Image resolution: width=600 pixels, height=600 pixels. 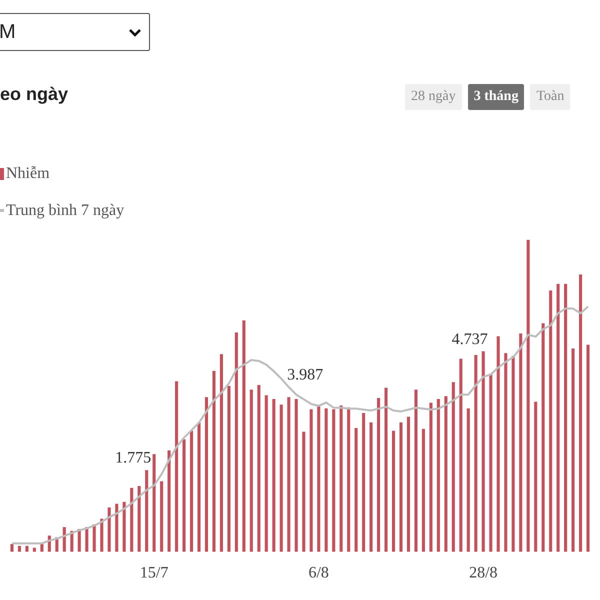 I want to click on data-label: 1.775, so click(x=133, y=458).